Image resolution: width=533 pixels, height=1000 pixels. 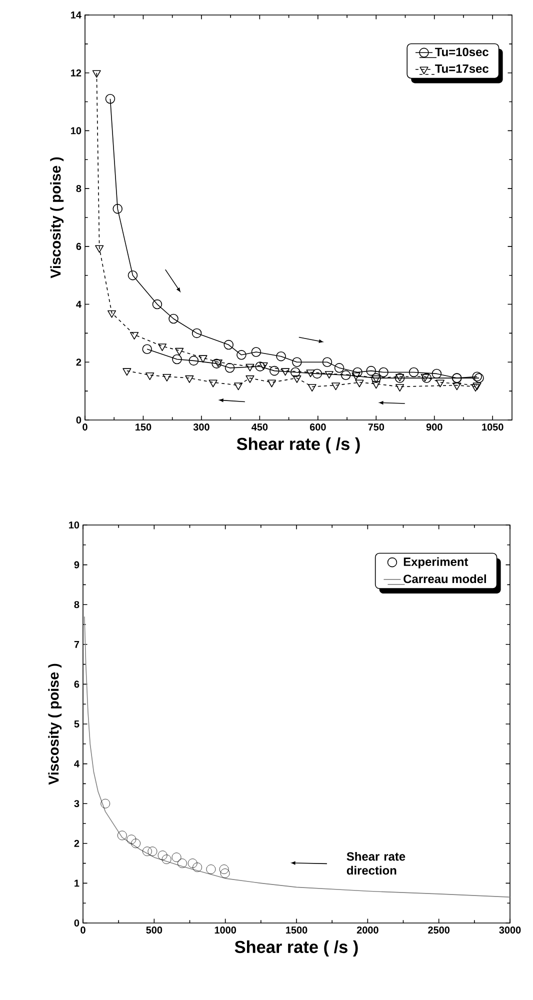 I want to click on x-tick-label: 0, so click(x=85, y=427).